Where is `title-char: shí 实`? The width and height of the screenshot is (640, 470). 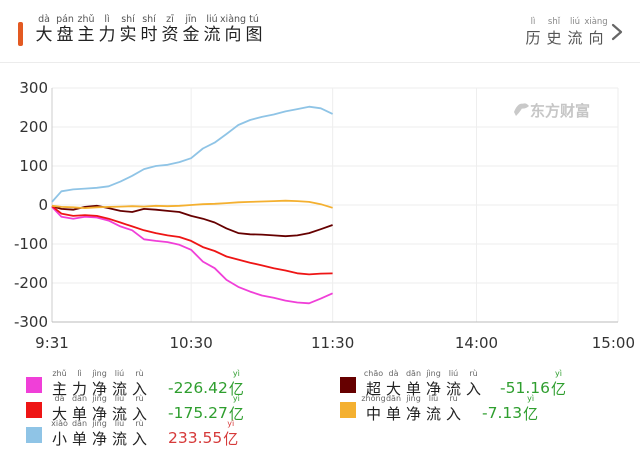
title-char: shí 实 is located at coordinates (128, 29).